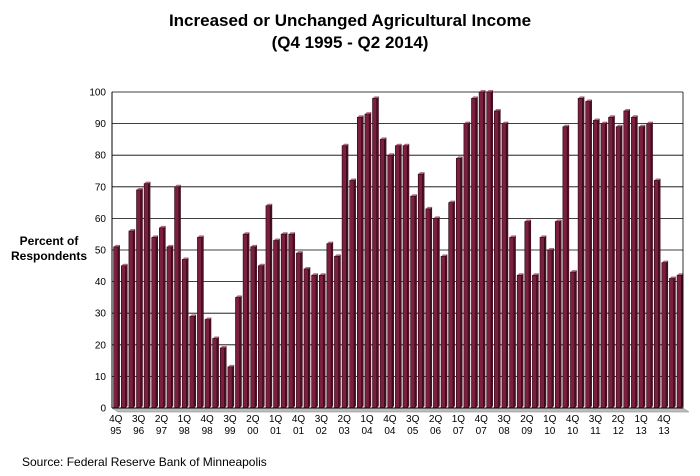  Describe the element at coordinates (390, 431) in the screenshot. I see `x-tick-label-year: 04` at that location.